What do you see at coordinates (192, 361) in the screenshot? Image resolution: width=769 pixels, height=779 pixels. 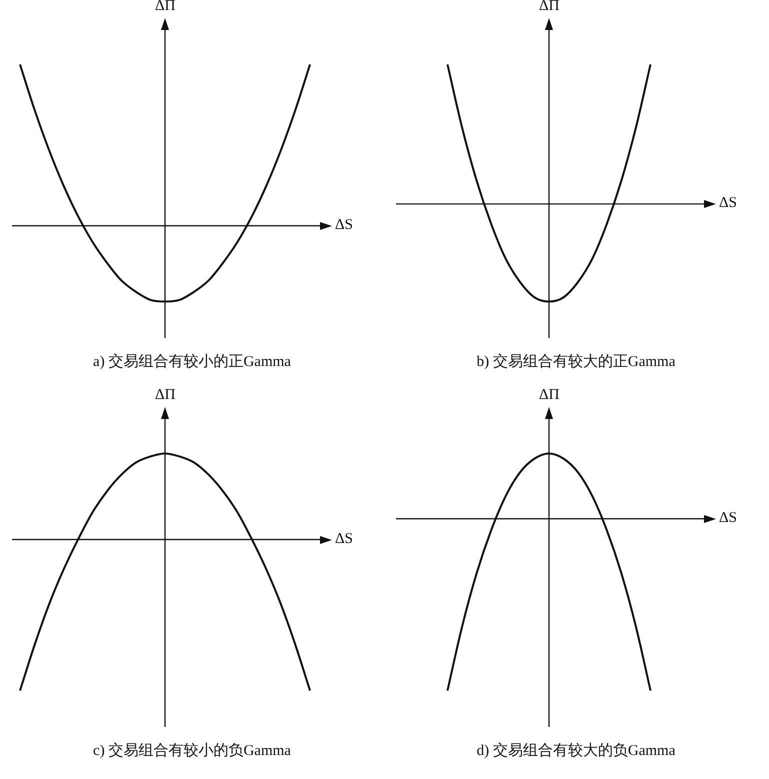 I see `text: a) 交易组合有较小的正Gamma` at bounding box center [192, 361].